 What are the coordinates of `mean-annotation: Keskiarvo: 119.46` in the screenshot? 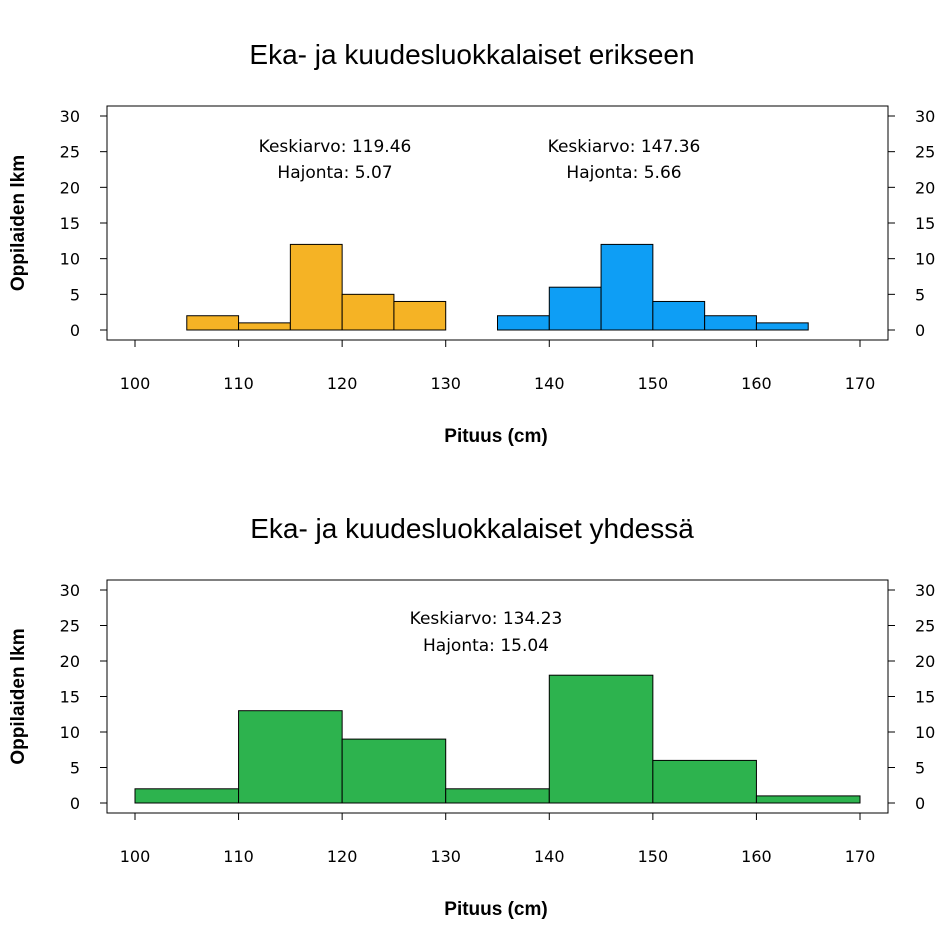 It's located at (335, 147).